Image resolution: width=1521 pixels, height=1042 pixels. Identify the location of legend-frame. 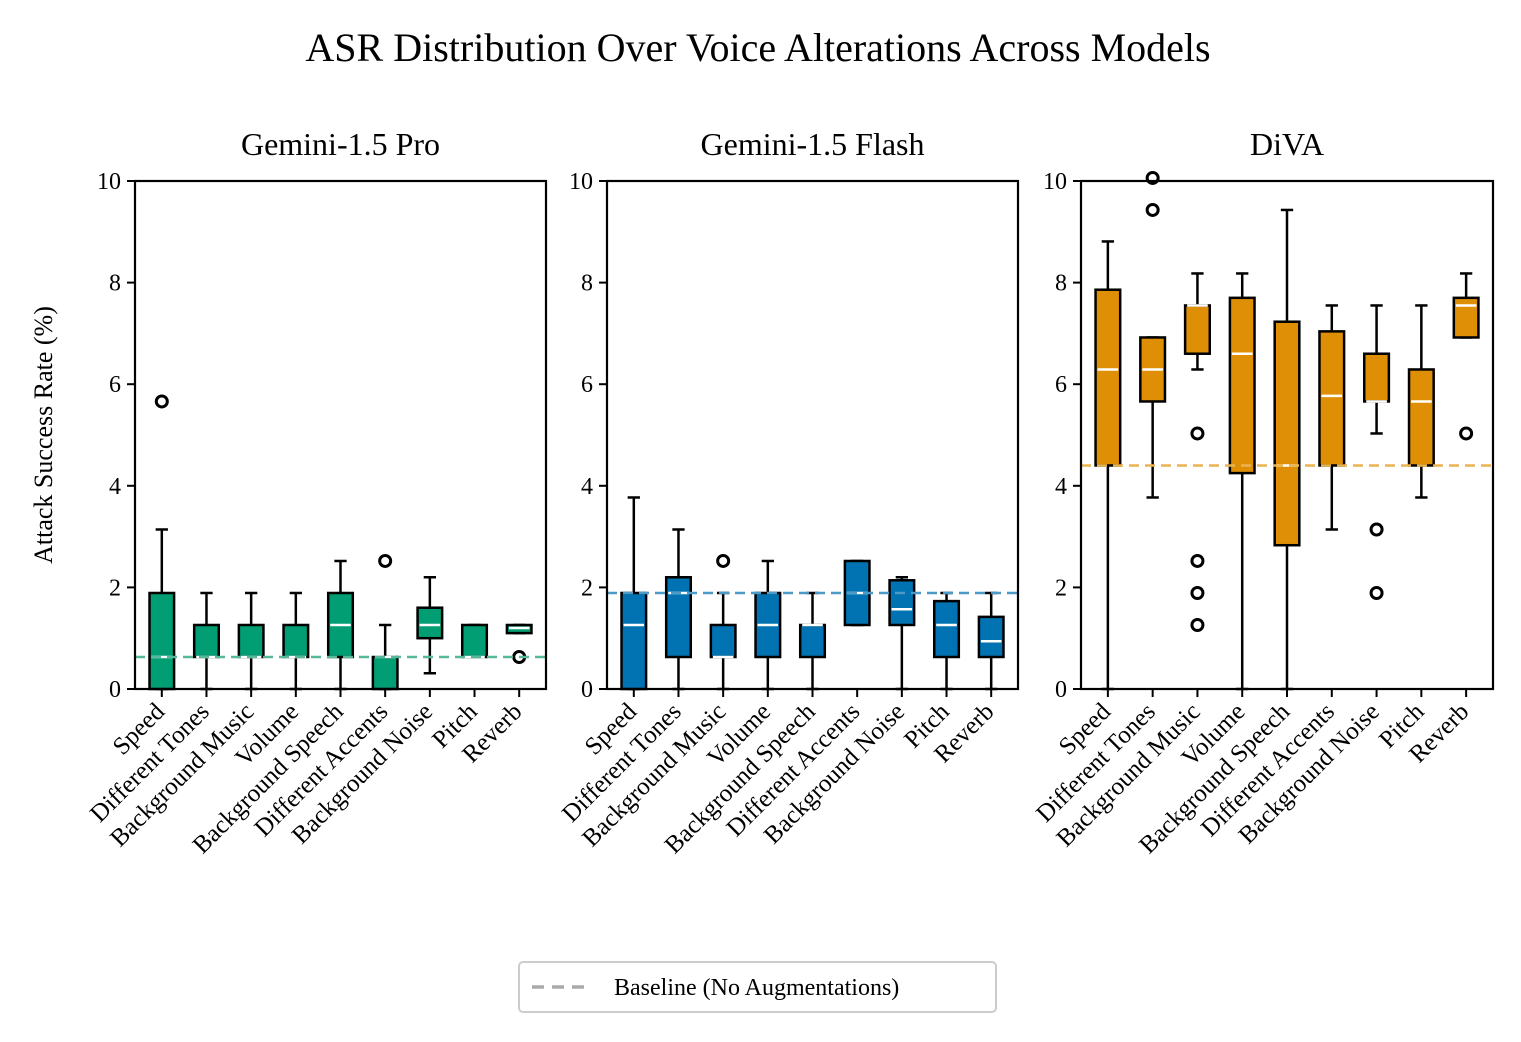
(757, 987).